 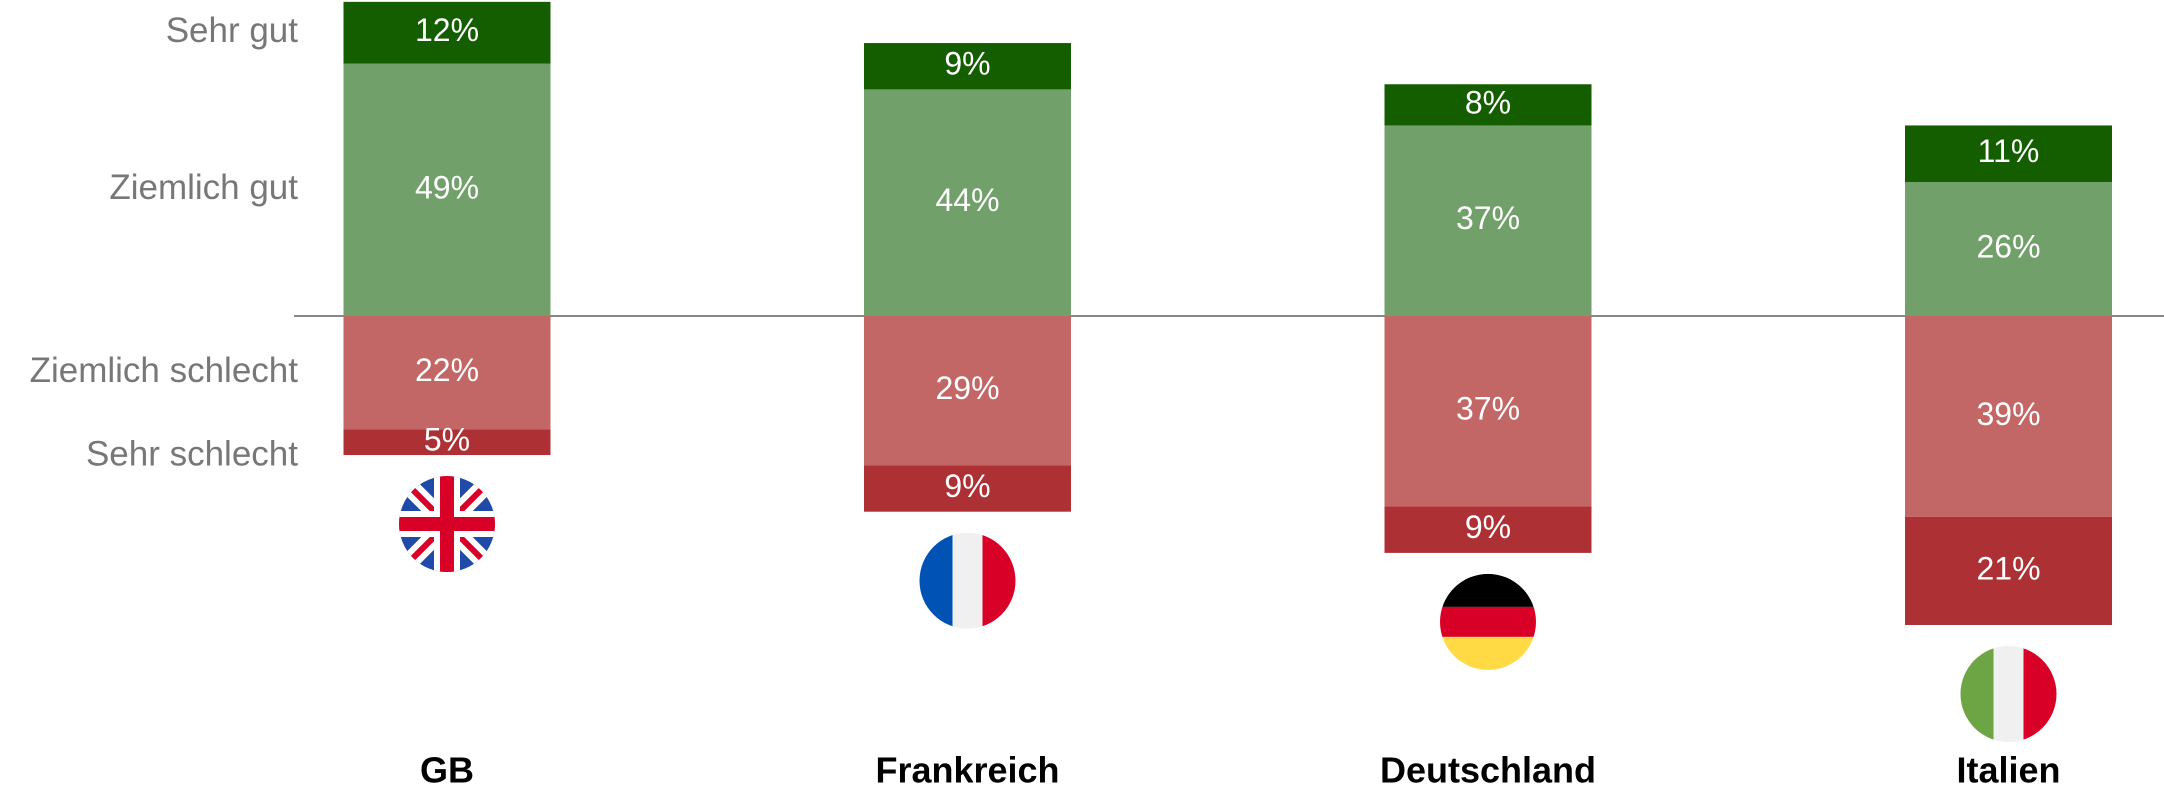 I want to click on value-label: 11%, so click(x=2009, y=151).